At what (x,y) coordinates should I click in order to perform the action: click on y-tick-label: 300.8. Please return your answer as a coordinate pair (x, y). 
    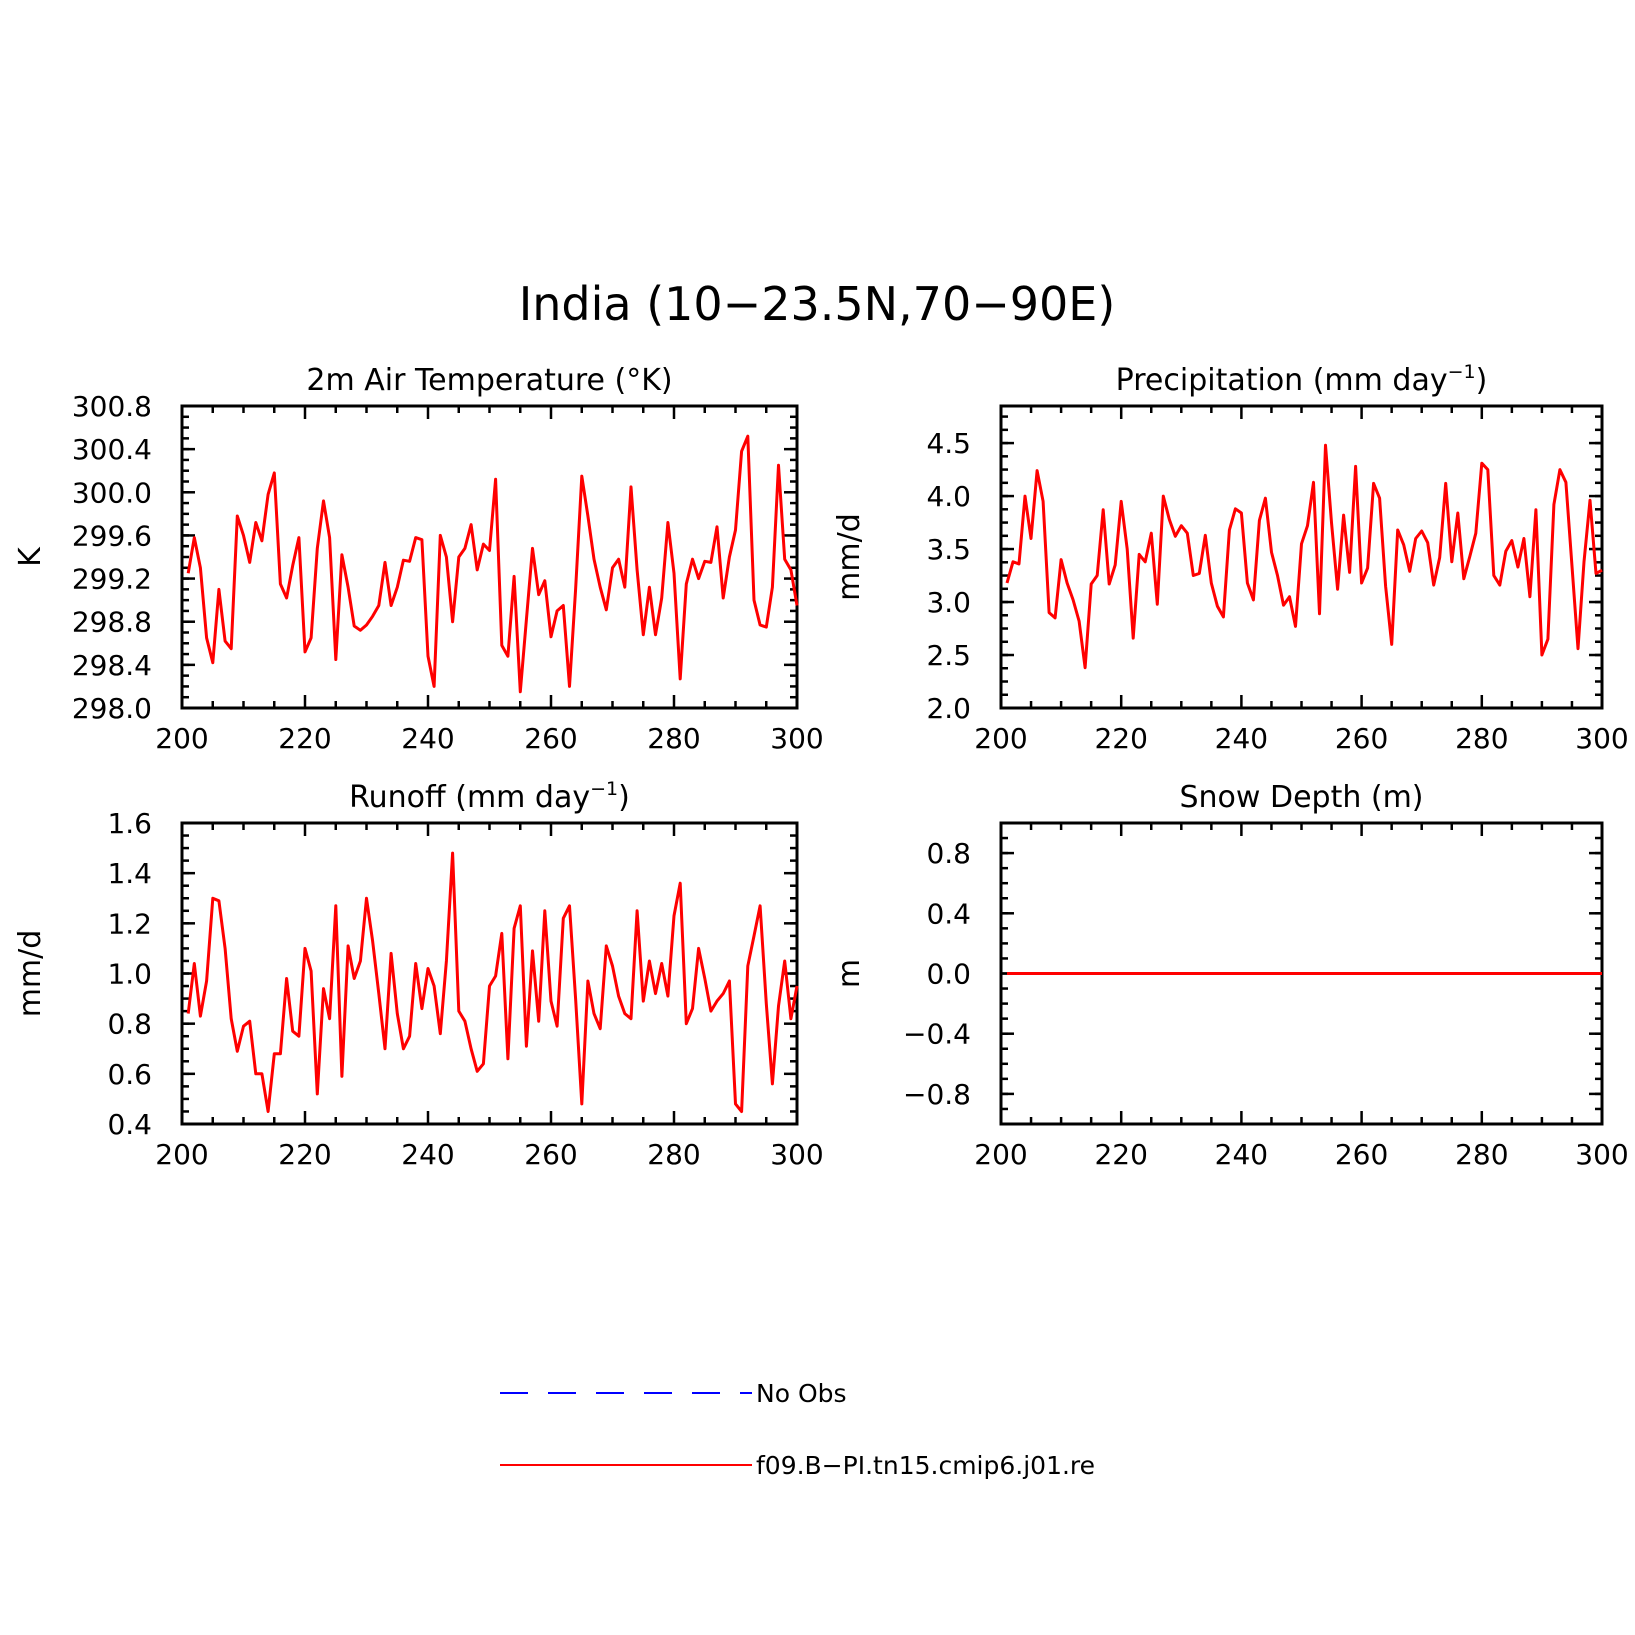
    Looking at the image, I should click on (112, 406).